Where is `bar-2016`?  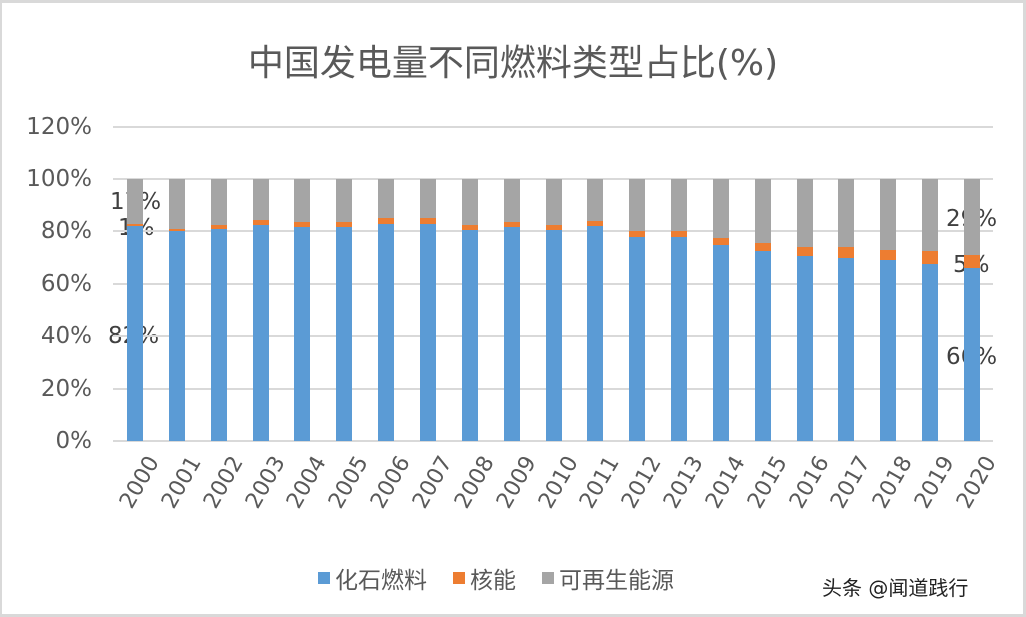
bar-2016 is located at coordinates (804, 310).